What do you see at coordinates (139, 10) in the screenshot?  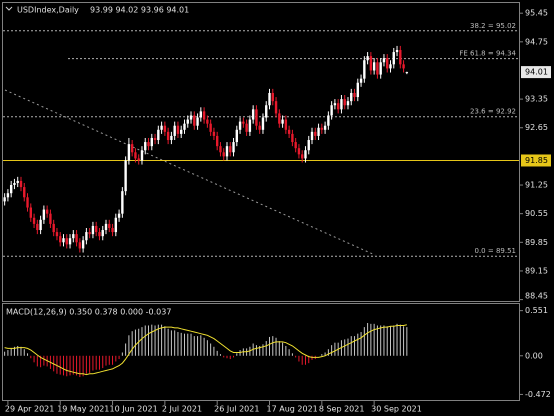 I see `ohlc-text: 93.99 94.02 93.96 94.01` at bounding box center [139, 10].